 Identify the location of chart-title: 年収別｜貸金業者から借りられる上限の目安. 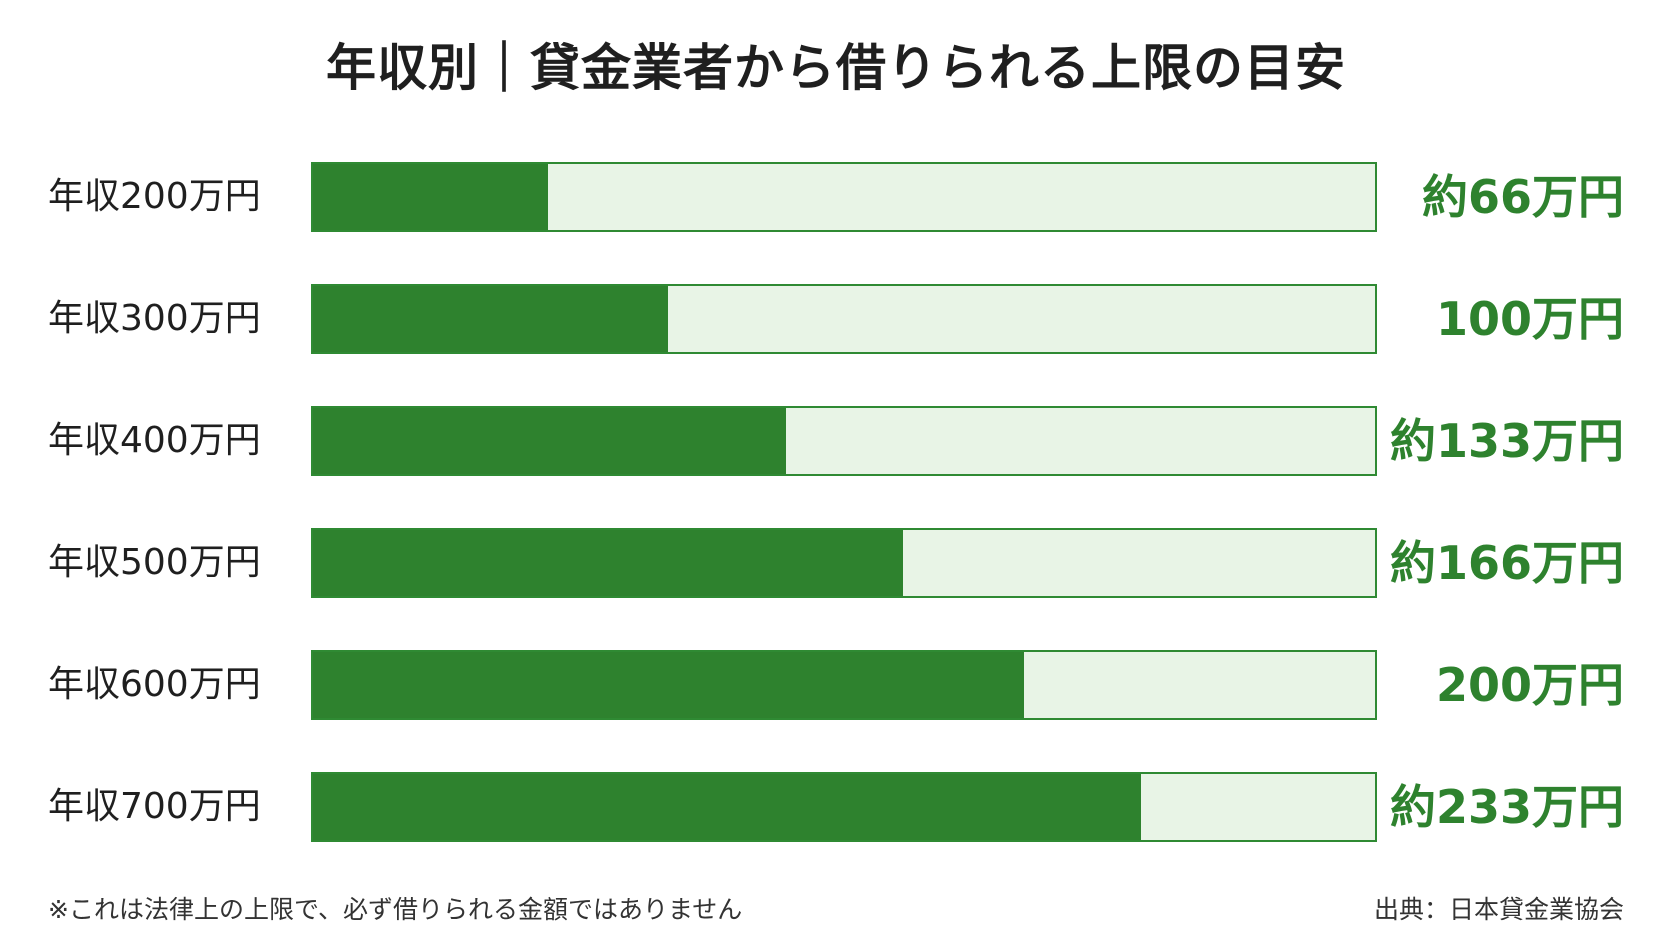
(836, 68).